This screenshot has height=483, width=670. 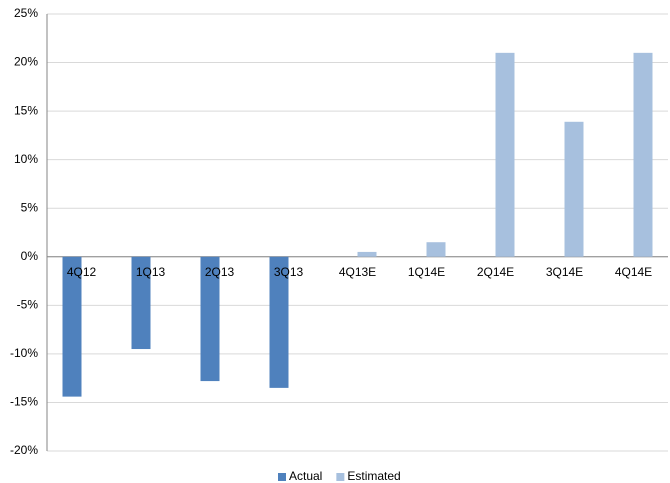 I want to click on x-tick-label: 1Q13, so click(x=151, y=272).